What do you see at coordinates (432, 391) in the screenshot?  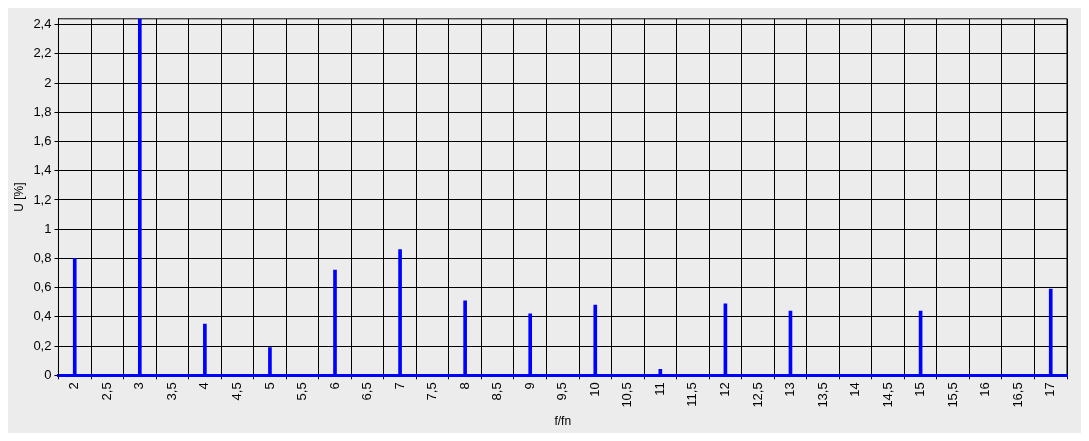 I see `x-tick-label: 7,5` at bounding box center [432, 391].